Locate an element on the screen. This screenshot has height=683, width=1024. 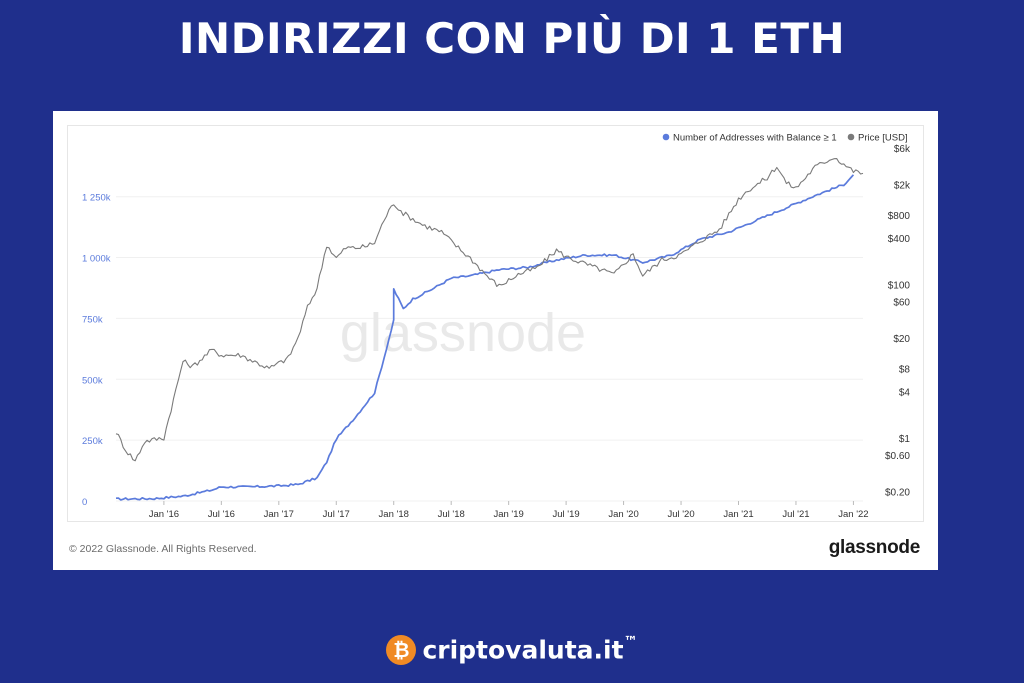
right-tick-label: $4 is located at coordinates (905, 393).